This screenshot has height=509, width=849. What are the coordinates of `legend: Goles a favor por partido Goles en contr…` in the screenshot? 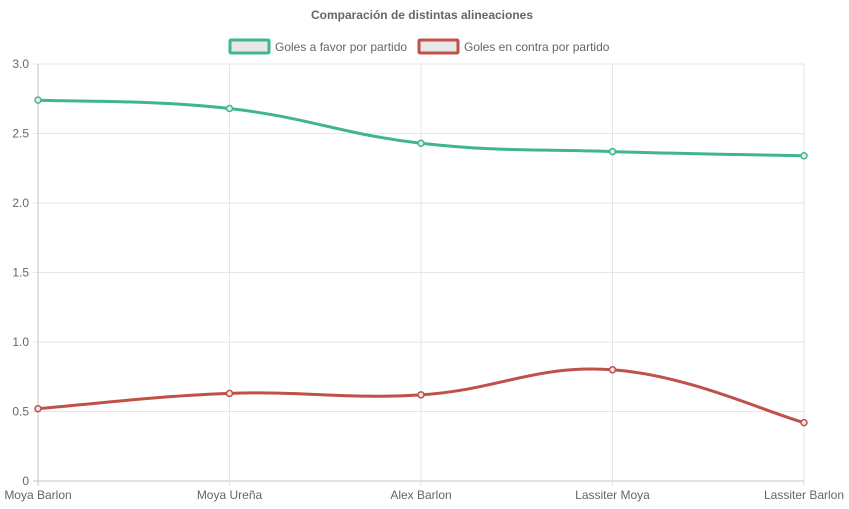 It's located at (419, 46).